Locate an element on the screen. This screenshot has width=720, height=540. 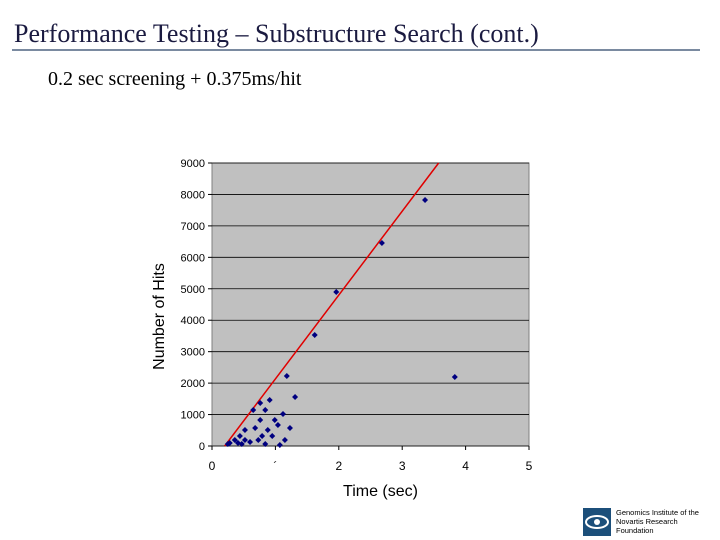
y-tick-label: 2000 is located at coordinates (193, 384).